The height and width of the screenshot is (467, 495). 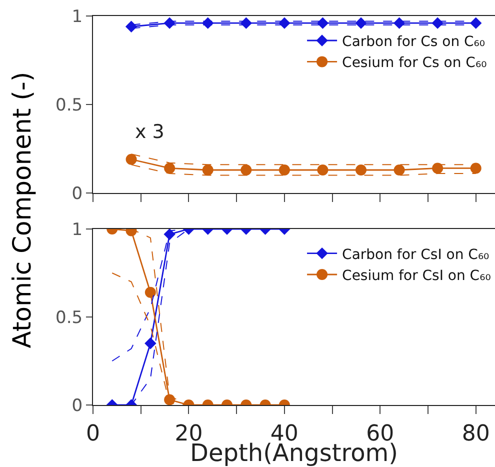 What do you see at coordinates (414, 42) in the screenshot?
I see `legend-label: Carbon for Cs on C₆₀` at bounding box center [414, 42].